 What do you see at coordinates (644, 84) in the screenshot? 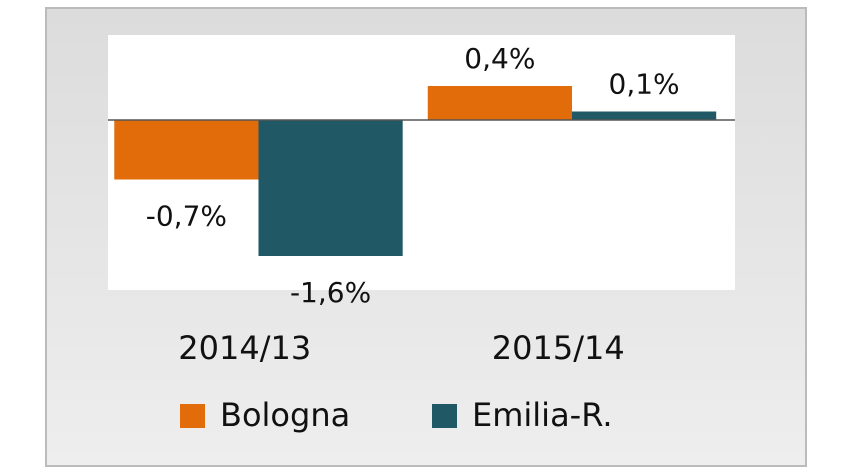
I see `data-label: 0,1%` at bounding box center [644, 84].